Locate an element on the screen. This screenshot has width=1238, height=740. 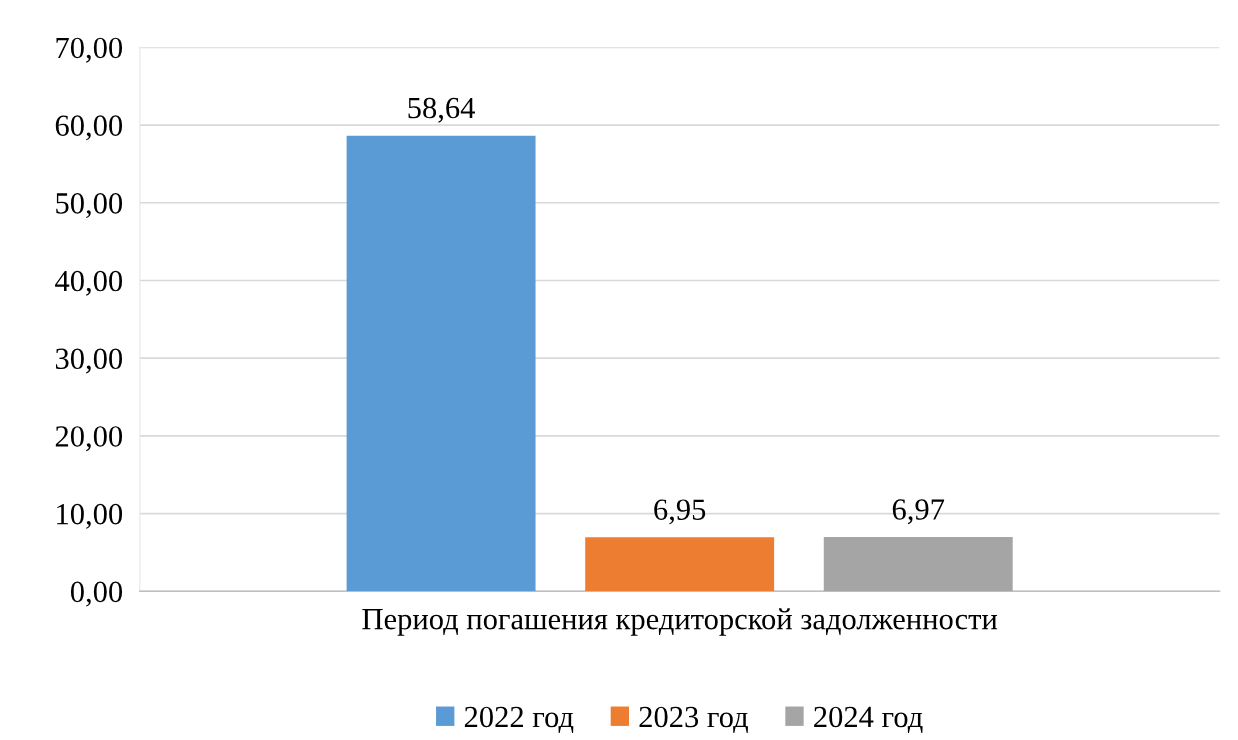
y-tick-label: 40,00 is located at coordinates (89, 283).